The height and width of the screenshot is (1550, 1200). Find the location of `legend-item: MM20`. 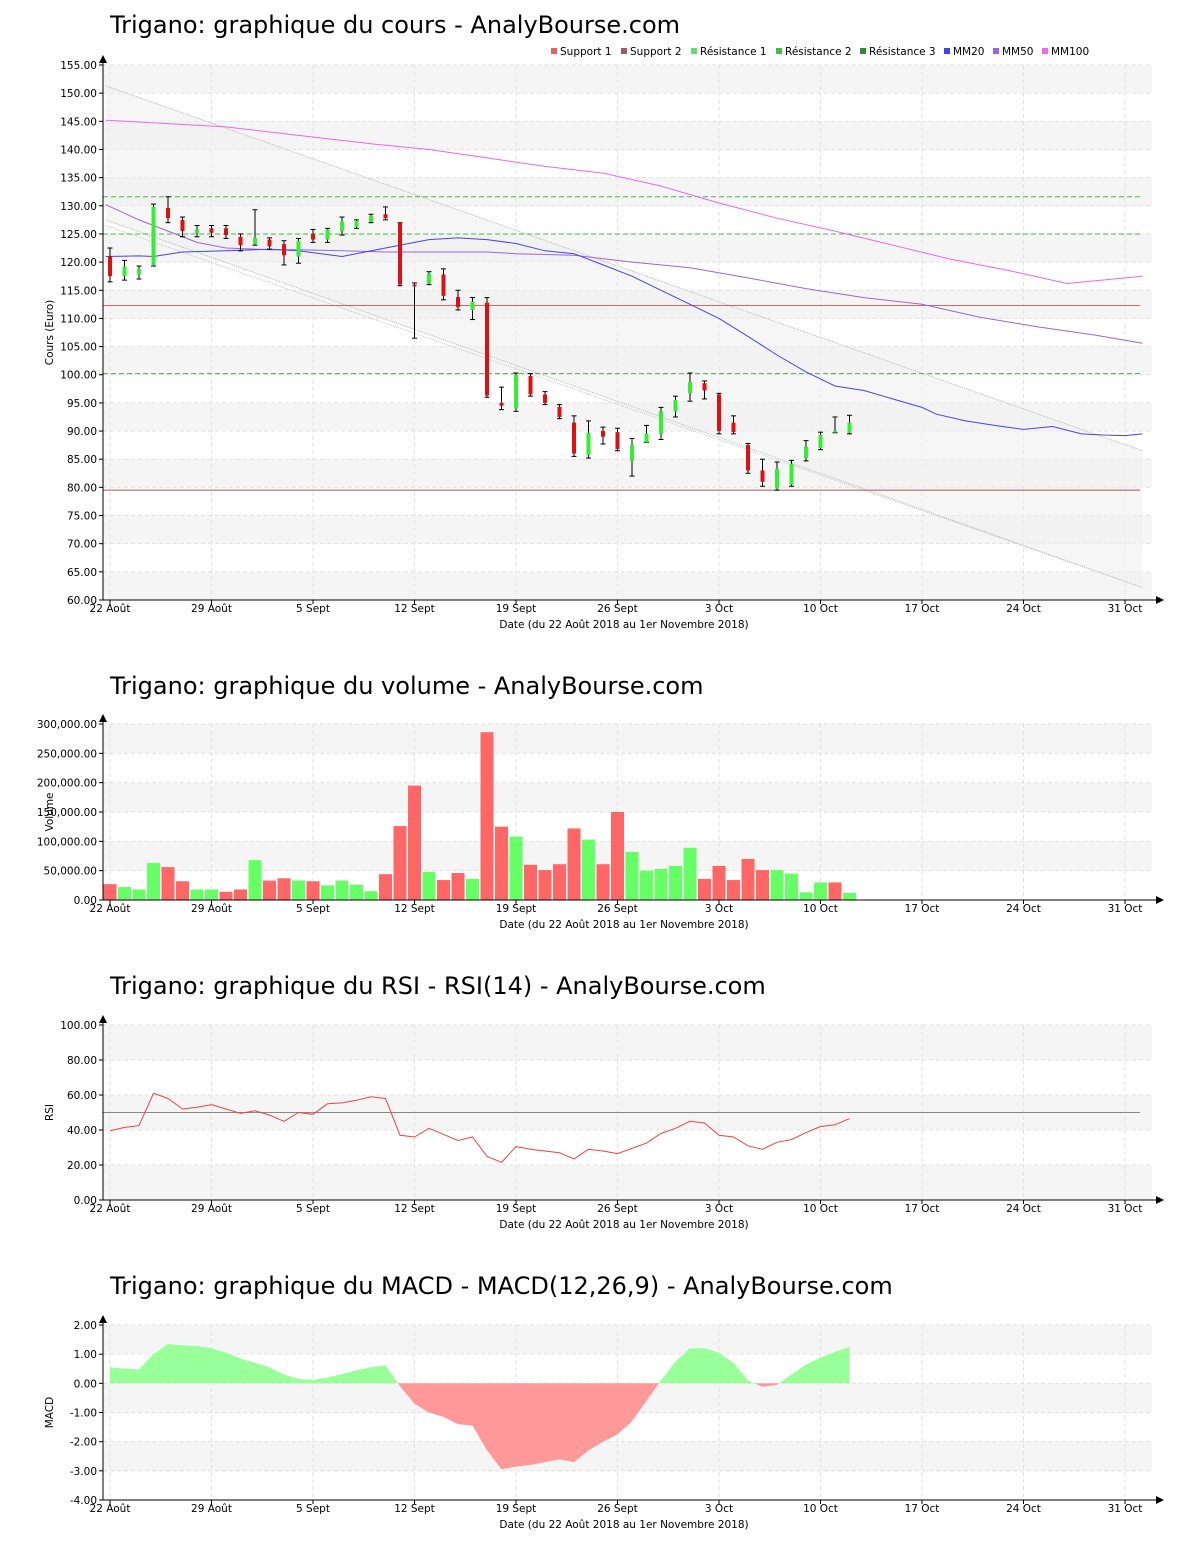

legend-item: MM20 is located at coordinates (968, 52).